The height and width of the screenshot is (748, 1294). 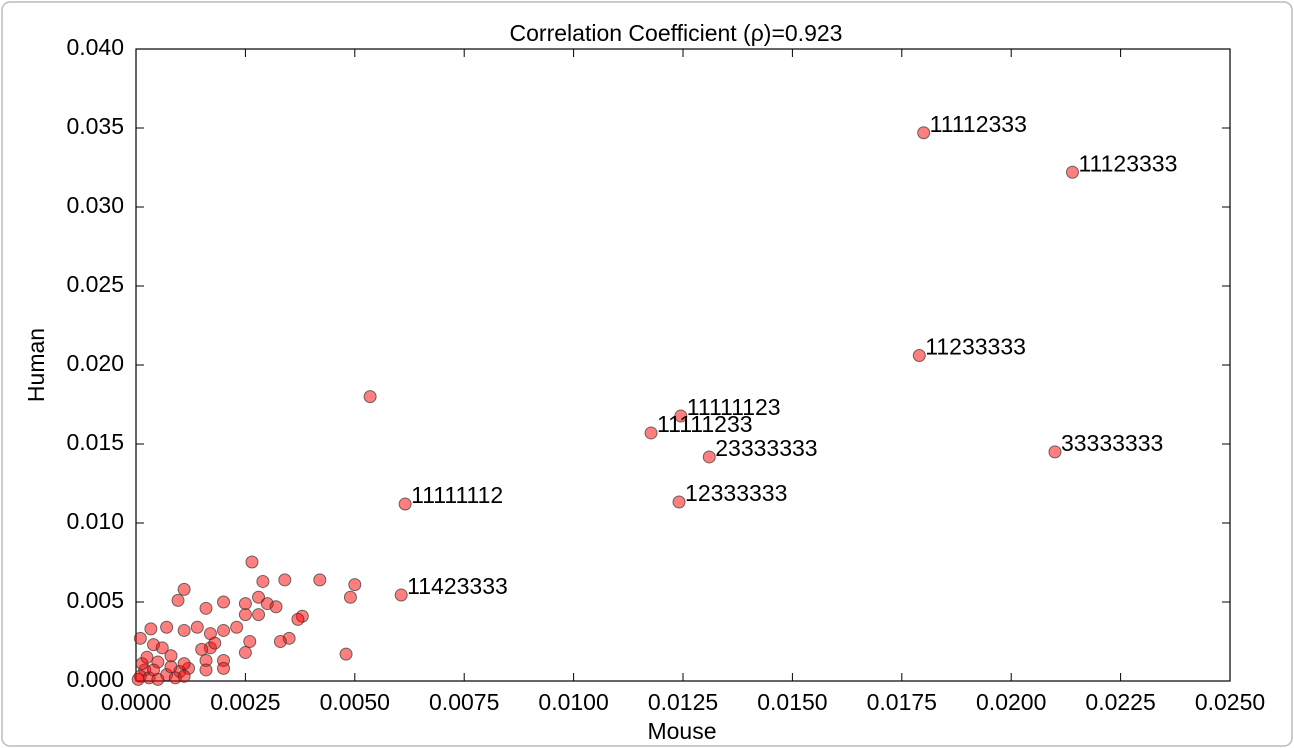 I want to click on y-tick-label: 0.005, so click(x=95, y=600).